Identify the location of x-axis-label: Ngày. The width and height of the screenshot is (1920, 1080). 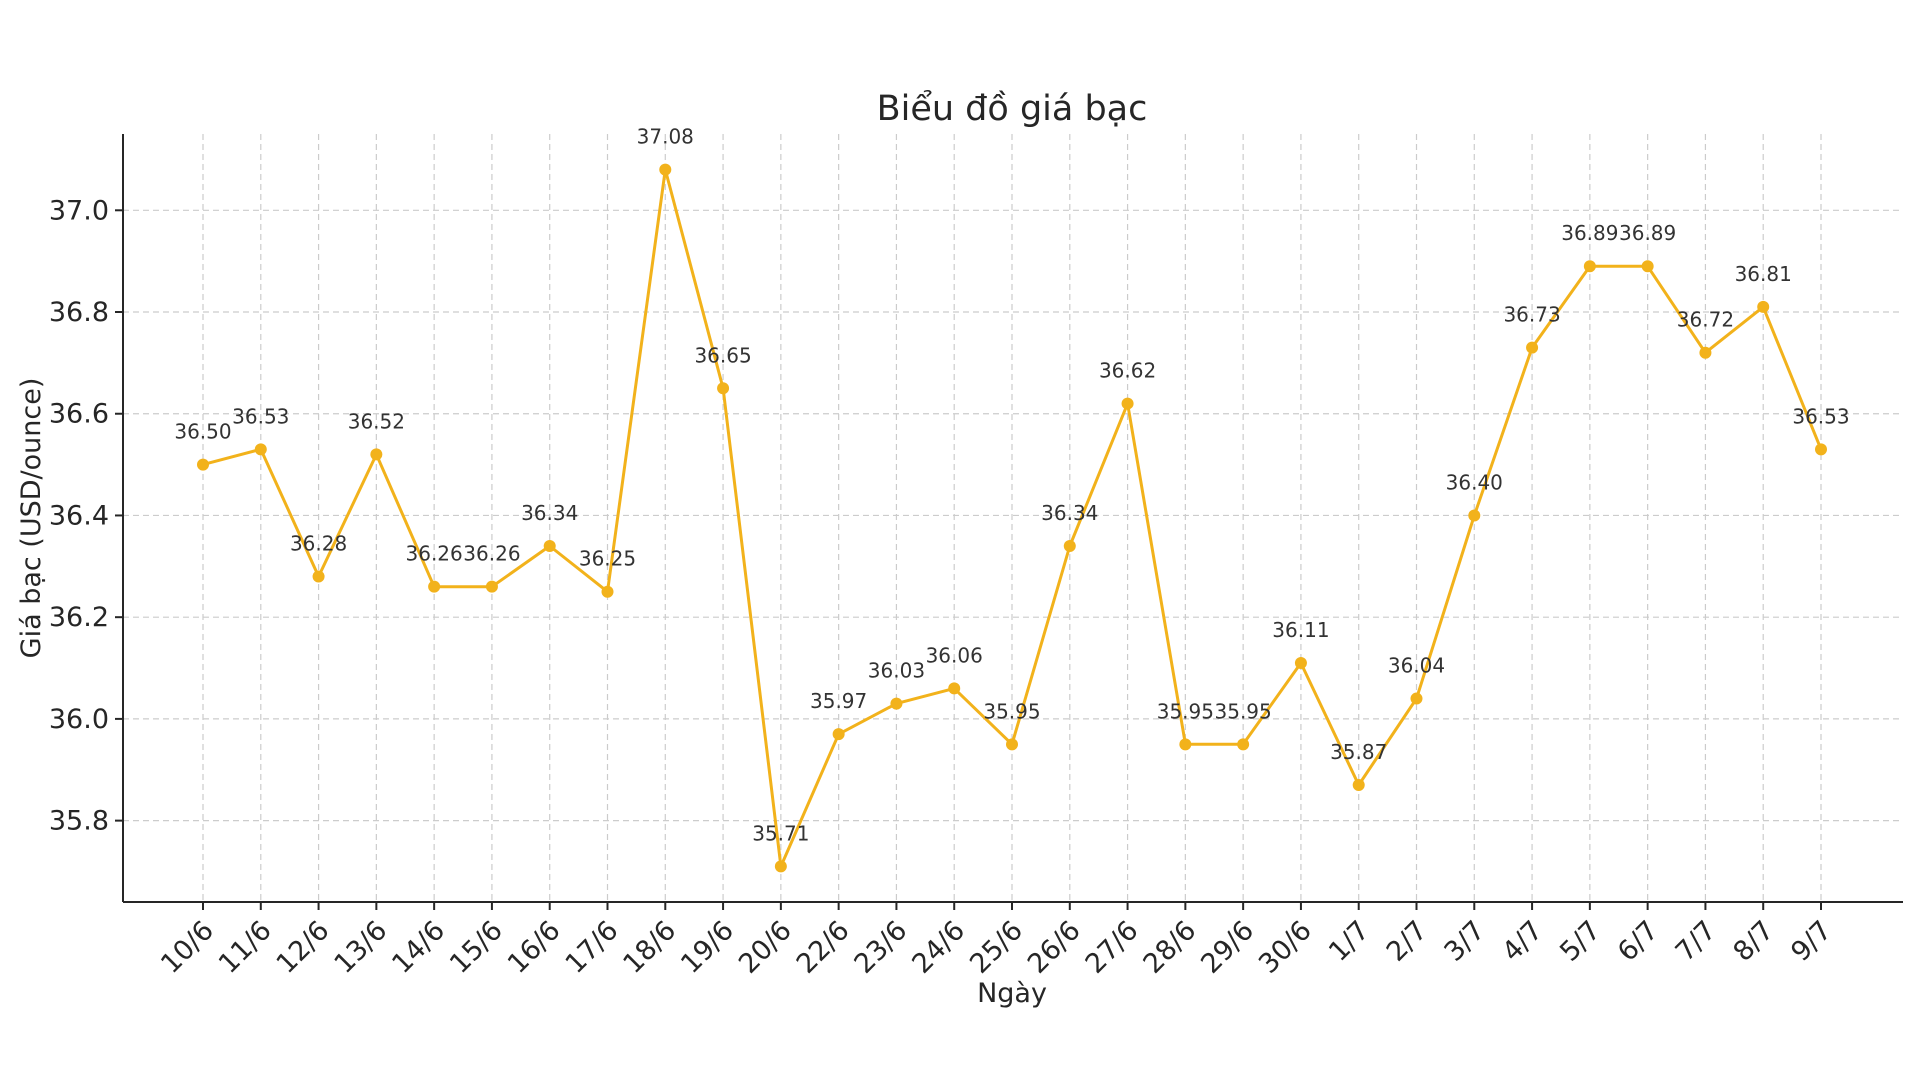
(1012, 993).